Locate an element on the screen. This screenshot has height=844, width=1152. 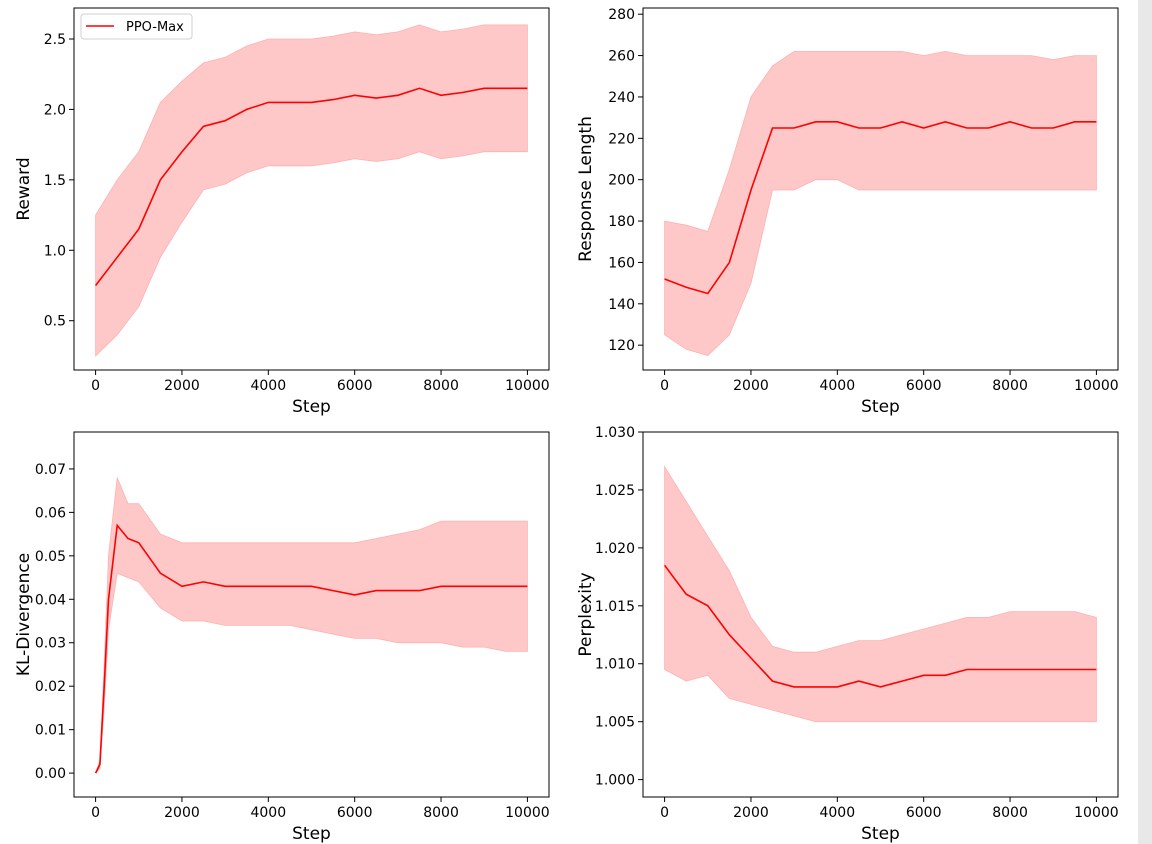
y-tick-label: 140 is located at coordinates (621, 305).